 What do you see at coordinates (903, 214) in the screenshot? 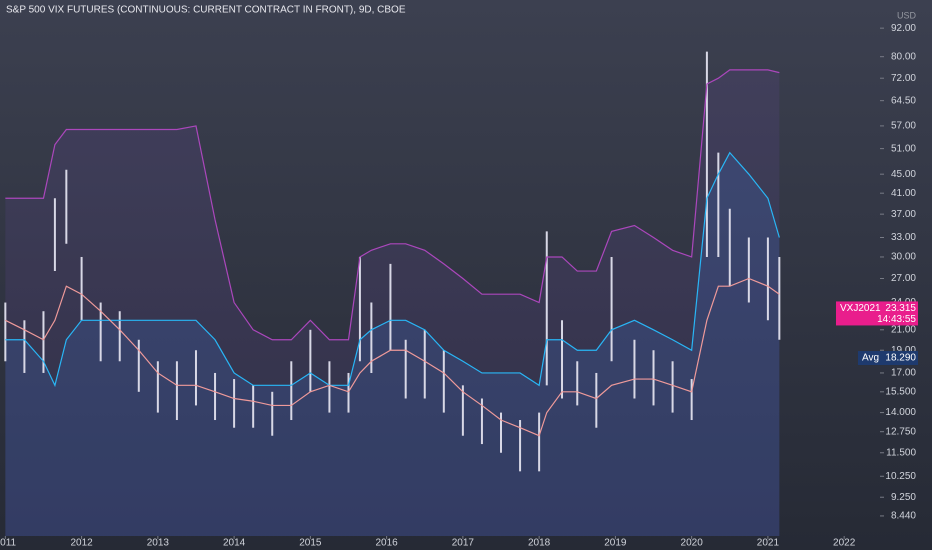
I see `y-tick-label: 37.00` at bounding box center [903, 214].